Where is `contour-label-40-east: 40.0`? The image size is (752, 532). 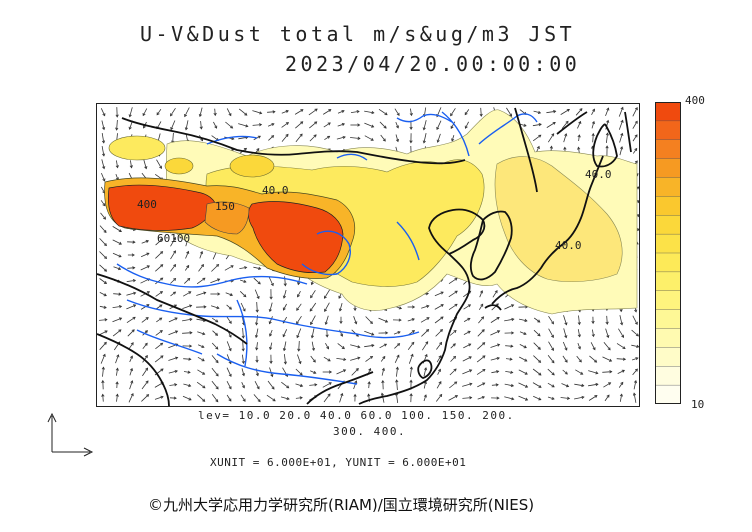 contour-label-40-east: 40.0 is located at coordinates (598, 174).